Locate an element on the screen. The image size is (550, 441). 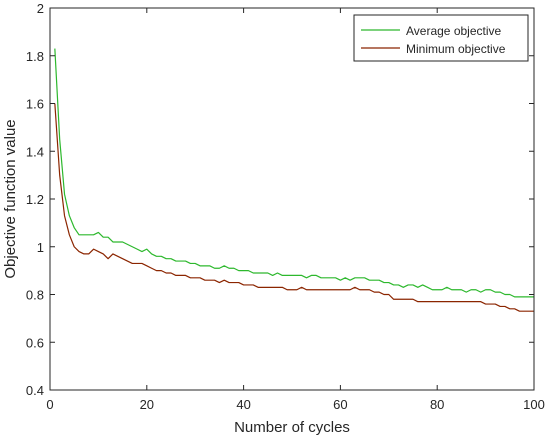
x-axis-label: Number of cycles is located at coordinates (292, 427).